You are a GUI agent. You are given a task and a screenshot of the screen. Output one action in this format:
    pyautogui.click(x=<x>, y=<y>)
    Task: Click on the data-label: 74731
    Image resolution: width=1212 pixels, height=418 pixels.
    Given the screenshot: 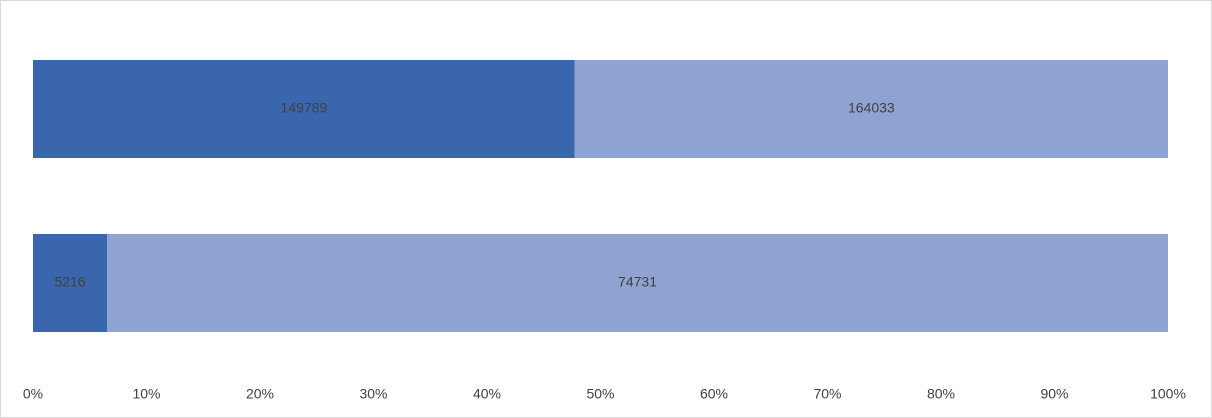 What is the action you would take?
    pyautogui.click(x=637, y=282)
    